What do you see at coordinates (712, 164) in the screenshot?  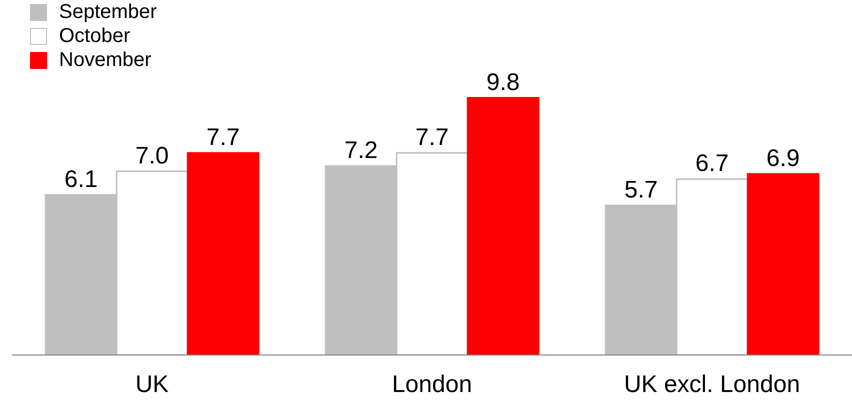 I see `data-label: 6.7` at bounding box center [712, 164].